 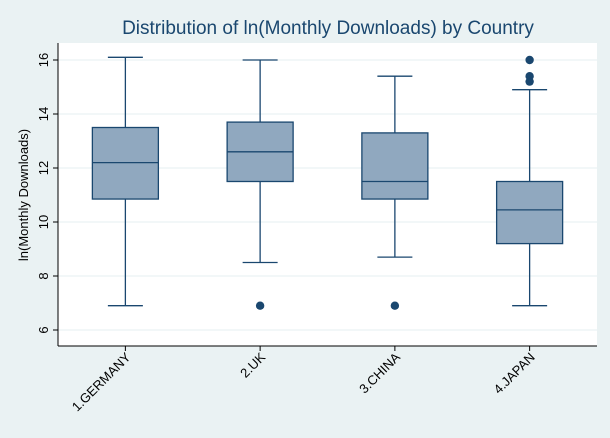 What do you see at coordinates (379, 372) in the screenshot?
I see `x-tick-label: 3.CHINA` at bounding box center [379, 372].